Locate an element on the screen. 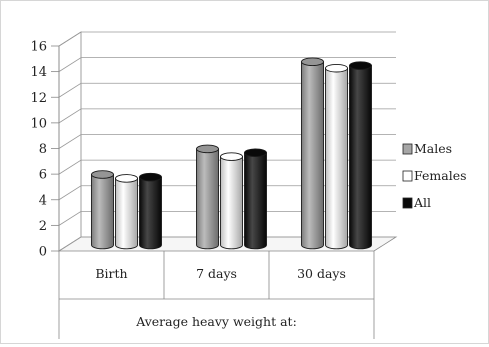 This screenshot has width=489, height=347. legend: Males Females All is located at coordinates (434, 175).